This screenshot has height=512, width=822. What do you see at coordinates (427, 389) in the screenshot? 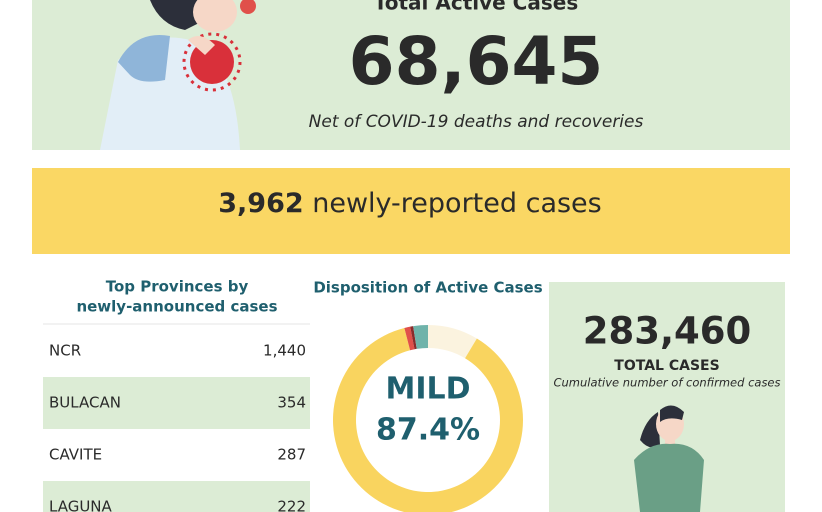
I see `donut-center-label: MILD` at bounding box center [427, 389].